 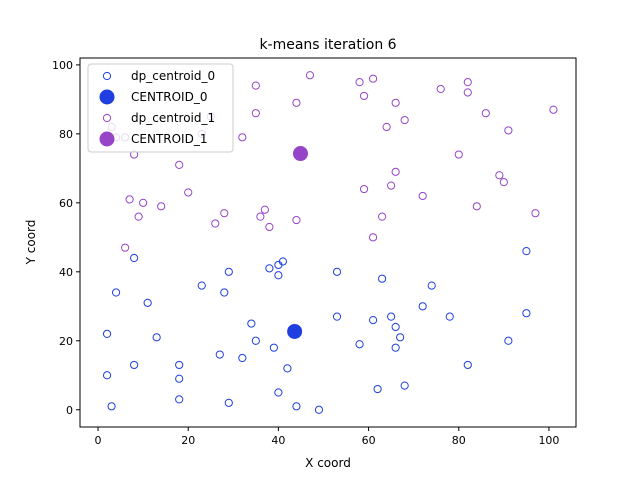 I want to click on centroid-1-legend-marker, so click(x=107, y=139).